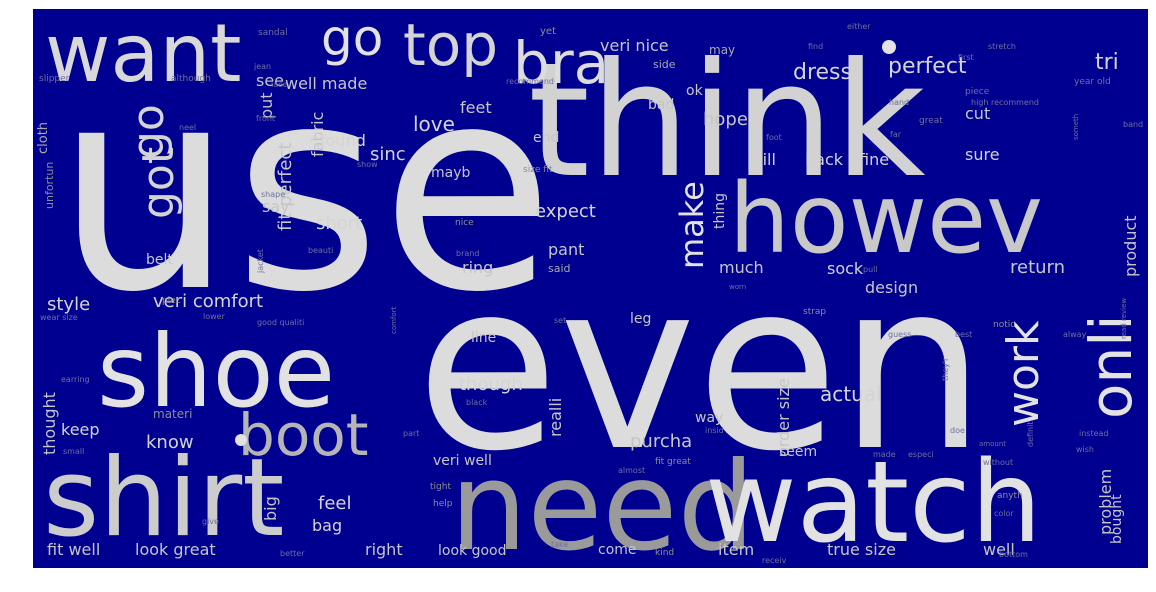 The image size is (1156, 592). Describe the element at coordinates (451, 173) in the screenshot. I see `word-mayb: mayb` at that location.